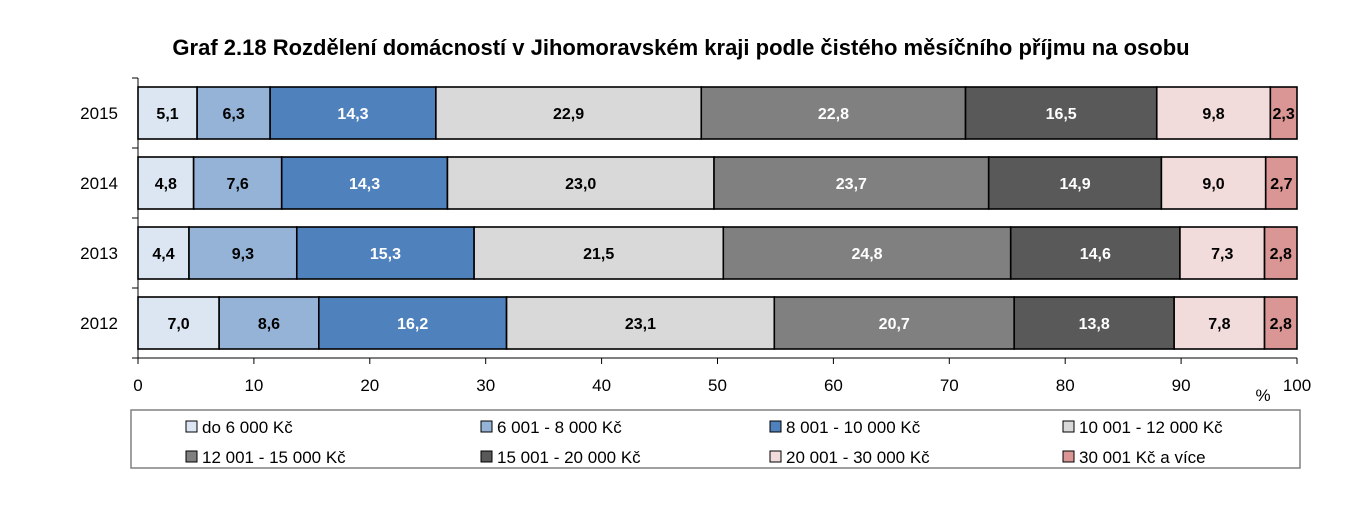 Image resolution: width=1362 pixels, height=515 pixels. I want to click on data-label: 14,6, so click(1095, 254).